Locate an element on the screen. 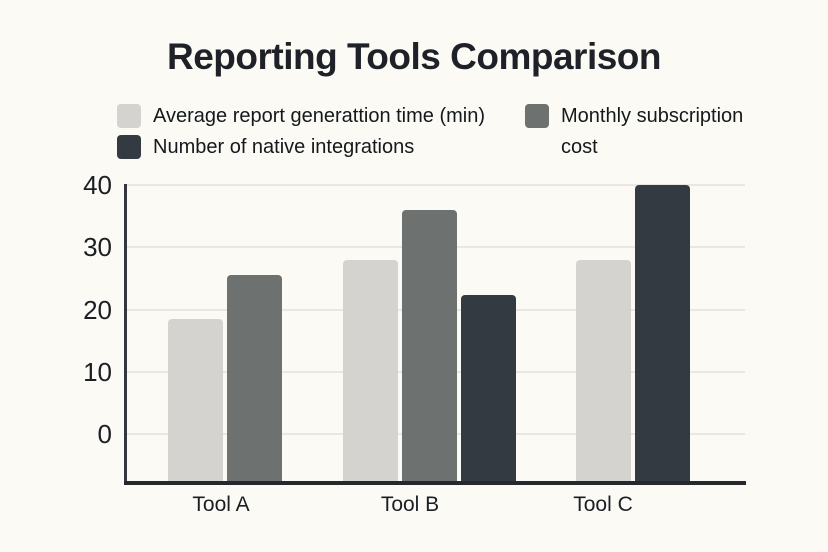 The image size is (828, 552). x-axis-category-label-tool-b: Tool B is located at coordinates (410, 504).